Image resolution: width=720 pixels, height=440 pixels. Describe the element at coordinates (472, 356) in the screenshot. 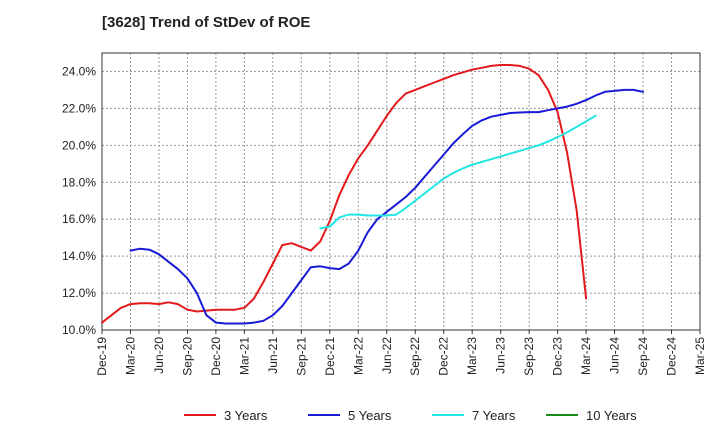

I see `x-tick-label: Mar-23` at that location.